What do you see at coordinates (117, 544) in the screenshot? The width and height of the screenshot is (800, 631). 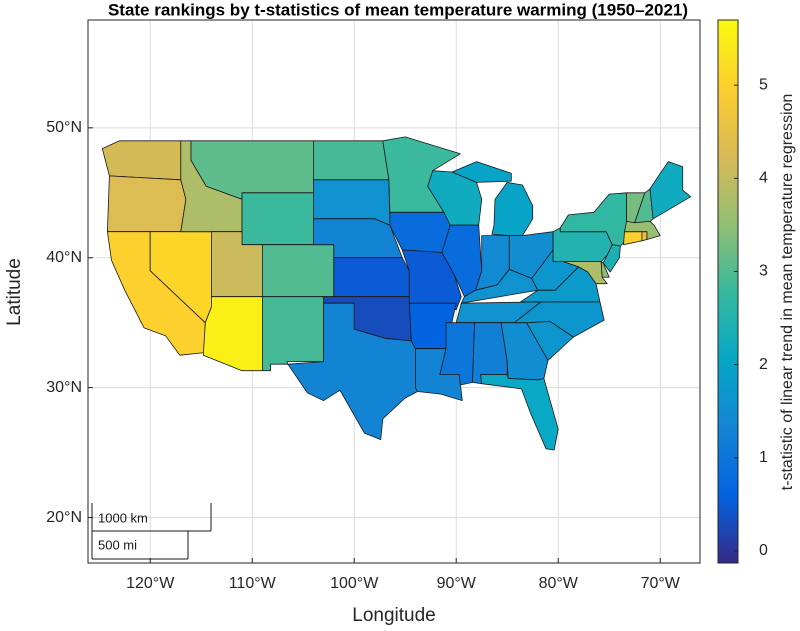 I see `scale-bar-label: 500 mi` at bounding box center [117, 544].